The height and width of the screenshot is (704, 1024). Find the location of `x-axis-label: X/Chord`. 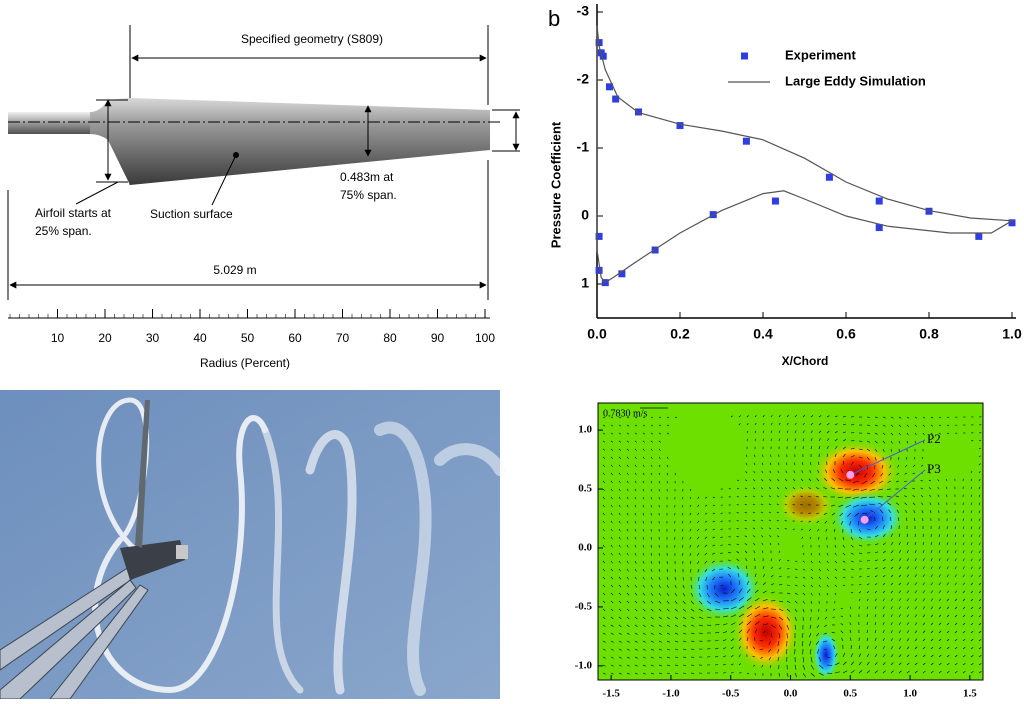

x-axis-label: X/Chord is located at coordinates (805, 361).